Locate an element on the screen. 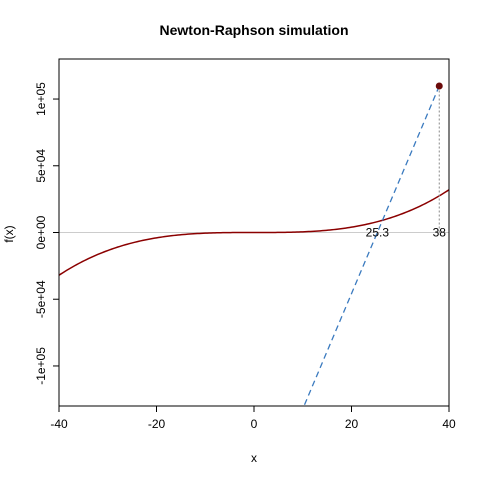 The height and width of the screenshot is (480, 480). x-axis-label: x is located at coordinates (254, 458).